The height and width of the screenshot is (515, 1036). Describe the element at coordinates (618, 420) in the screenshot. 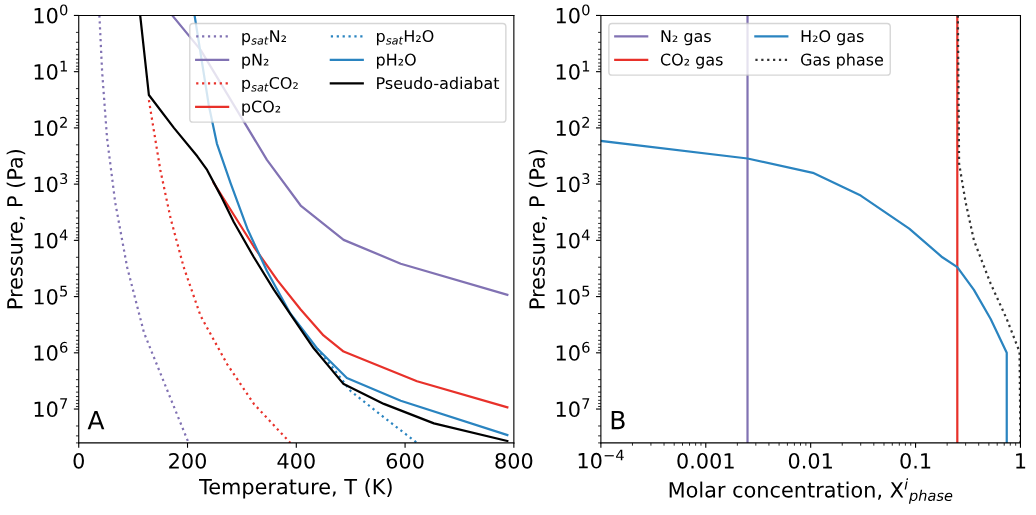

I see `annotation: B` at that location.